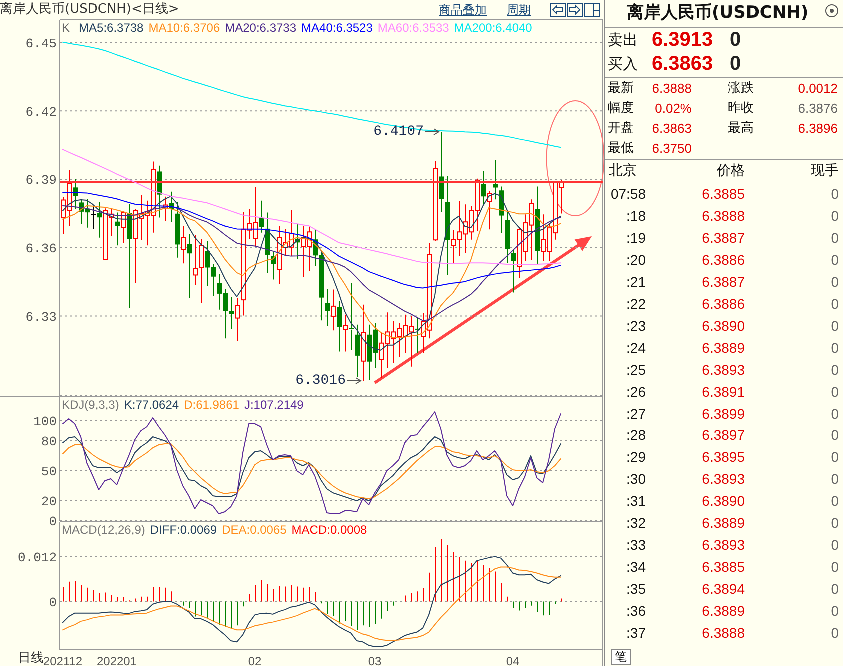  What do you see at coordinates (672, 149) in the screenshot?
I see `text: 6.3750` at bounding box center [672, 149].